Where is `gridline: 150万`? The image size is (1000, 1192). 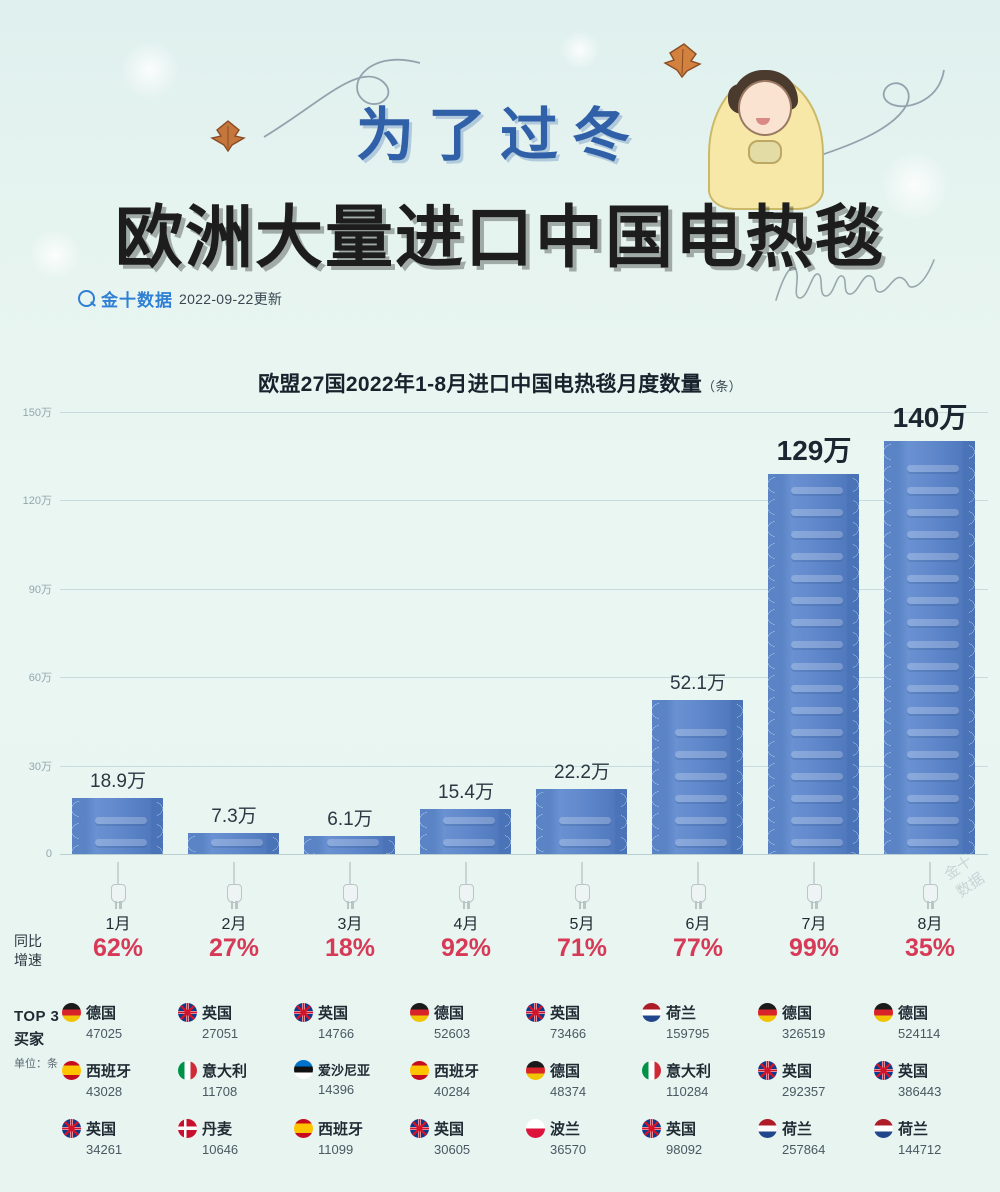 gridline: 150万 is located at coordinates (505, 413).